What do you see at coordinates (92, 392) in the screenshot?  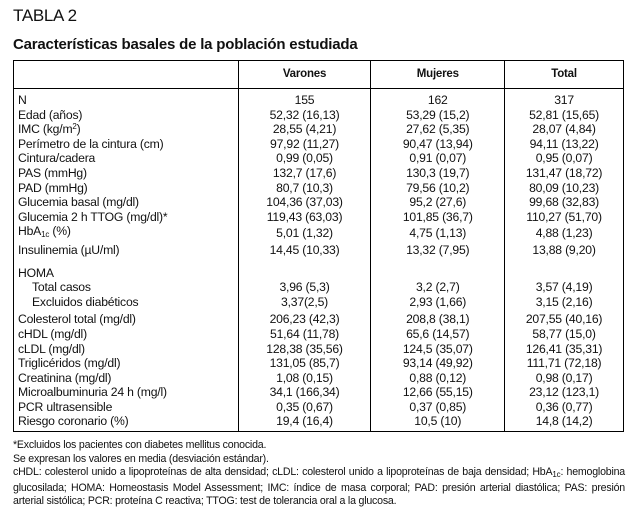 I see `row-label-text: Microalbuminuria 24 h (mg/l)` at bounding box center [92, 392].